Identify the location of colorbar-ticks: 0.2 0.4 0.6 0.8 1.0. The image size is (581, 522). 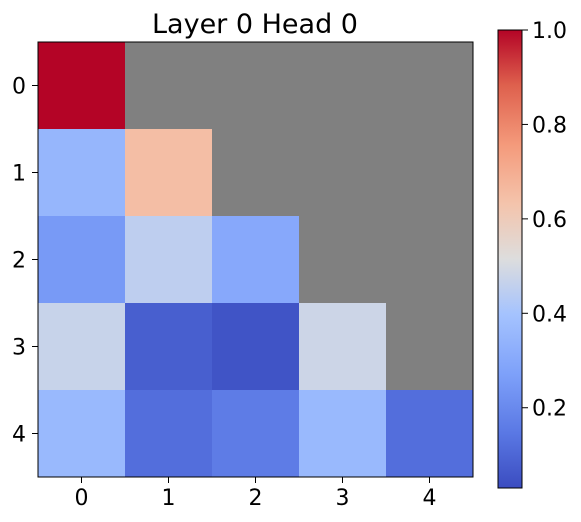
(544, 220).